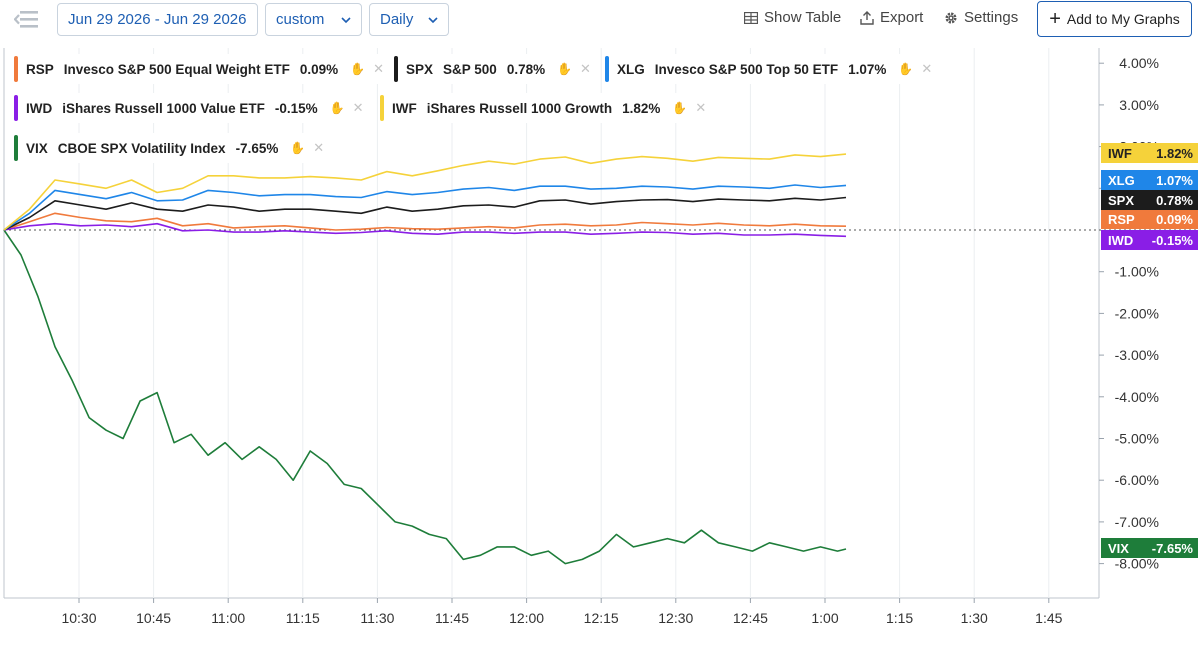 The height and width of the screenshot is (646, 1200). What do you see at coordinates (1149, 153) in the screenshot?
I see `end-label-bg-iwf` at bounding box center [1149, 153].